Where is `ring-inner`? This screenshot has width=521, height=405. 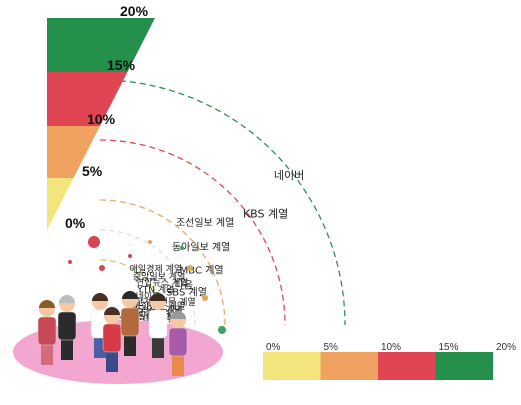
ring-inner is located at coordinates (147, 277).